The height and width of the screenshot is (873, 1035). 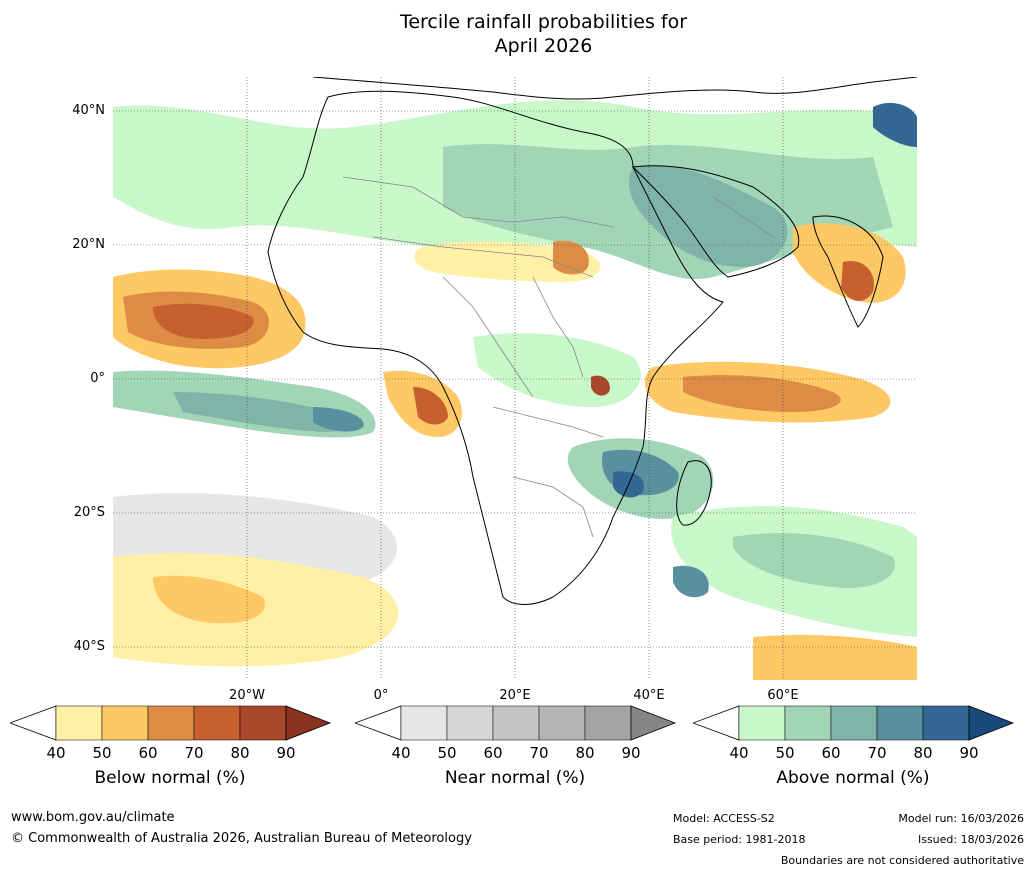 I want to click on colorbar-below-normal, so click(x=171, y=723).